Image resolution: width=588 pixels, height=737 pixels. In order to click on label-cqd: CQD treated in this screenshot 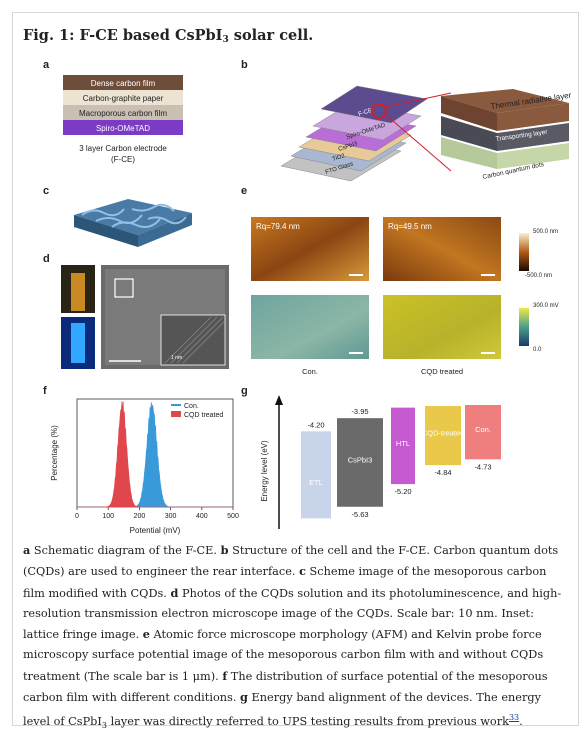, I will do `click(442, 371)`.